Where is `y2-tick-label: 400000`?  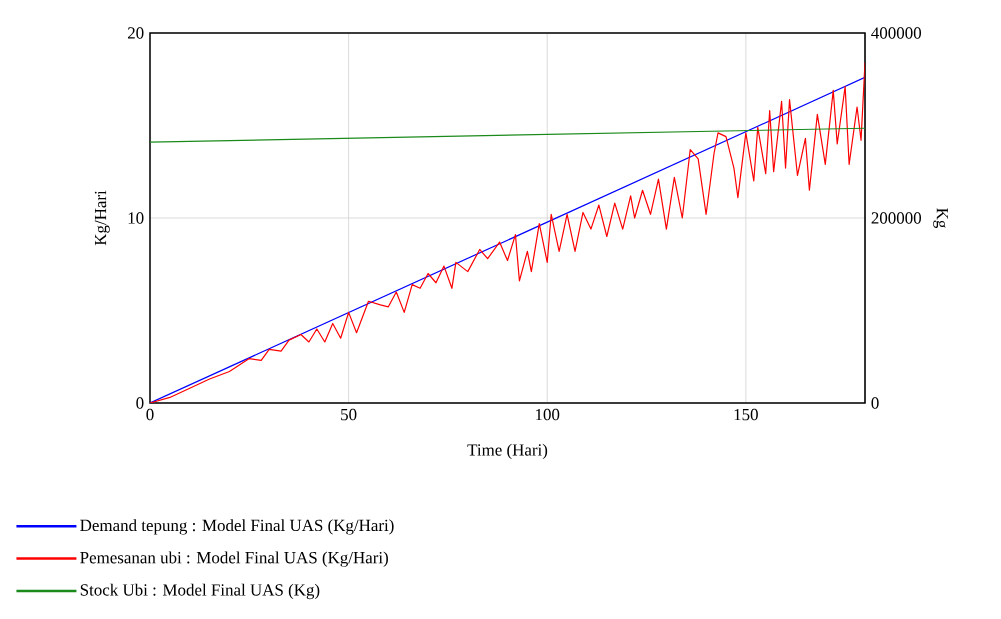
y2-tick-label: 400000 is located at coordinates (896, 33).